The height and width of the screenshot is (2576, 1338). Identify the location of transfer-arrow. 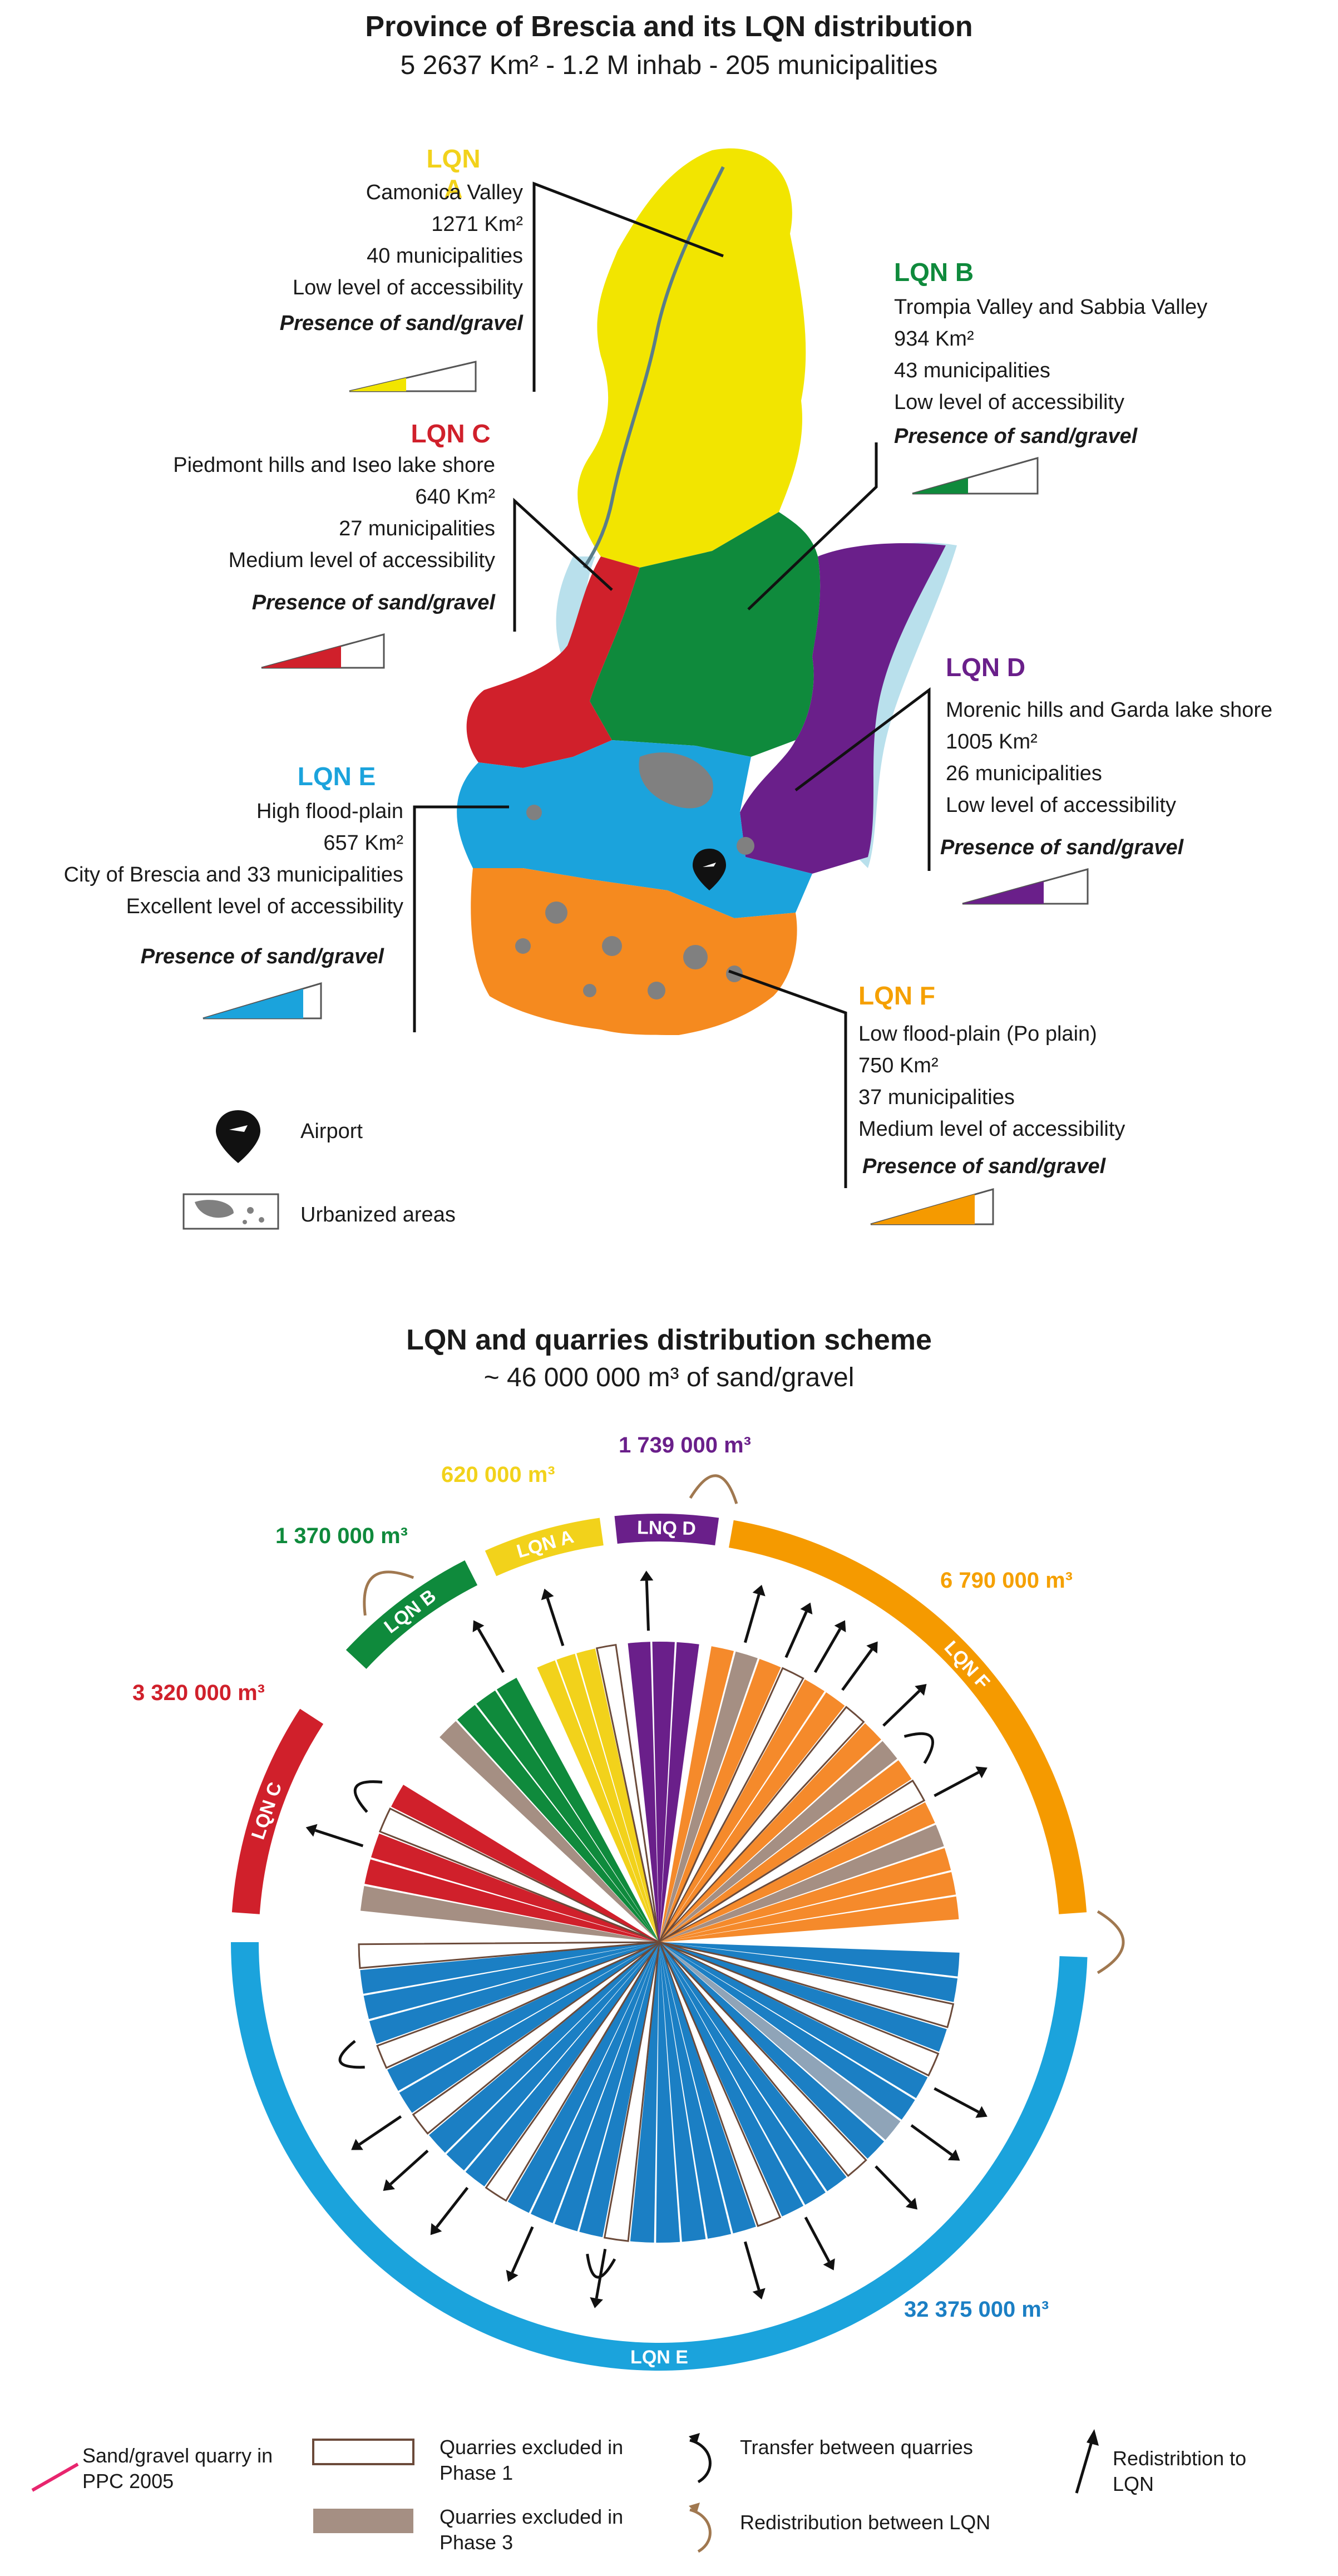
(351, 2054).